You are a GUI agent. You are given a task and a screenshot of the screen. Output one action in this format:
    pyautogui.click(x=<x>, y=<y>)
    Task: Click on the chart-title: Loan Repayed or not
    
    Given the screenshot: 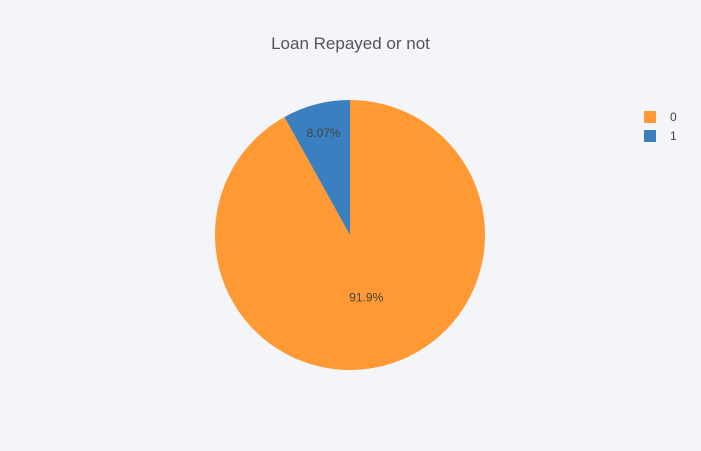 What is the action you would take?
    pyautogui.click(x=350, y=43)
    